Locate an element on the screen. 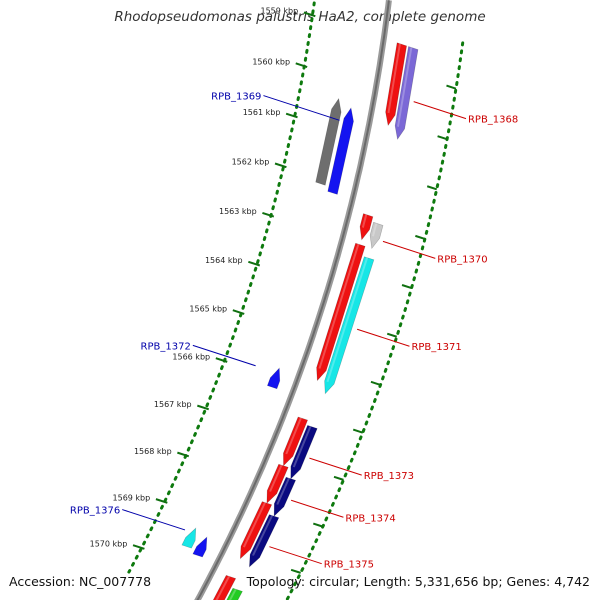  kbp-tick-label: 1569 kbp is located at coordinates (132, 497).